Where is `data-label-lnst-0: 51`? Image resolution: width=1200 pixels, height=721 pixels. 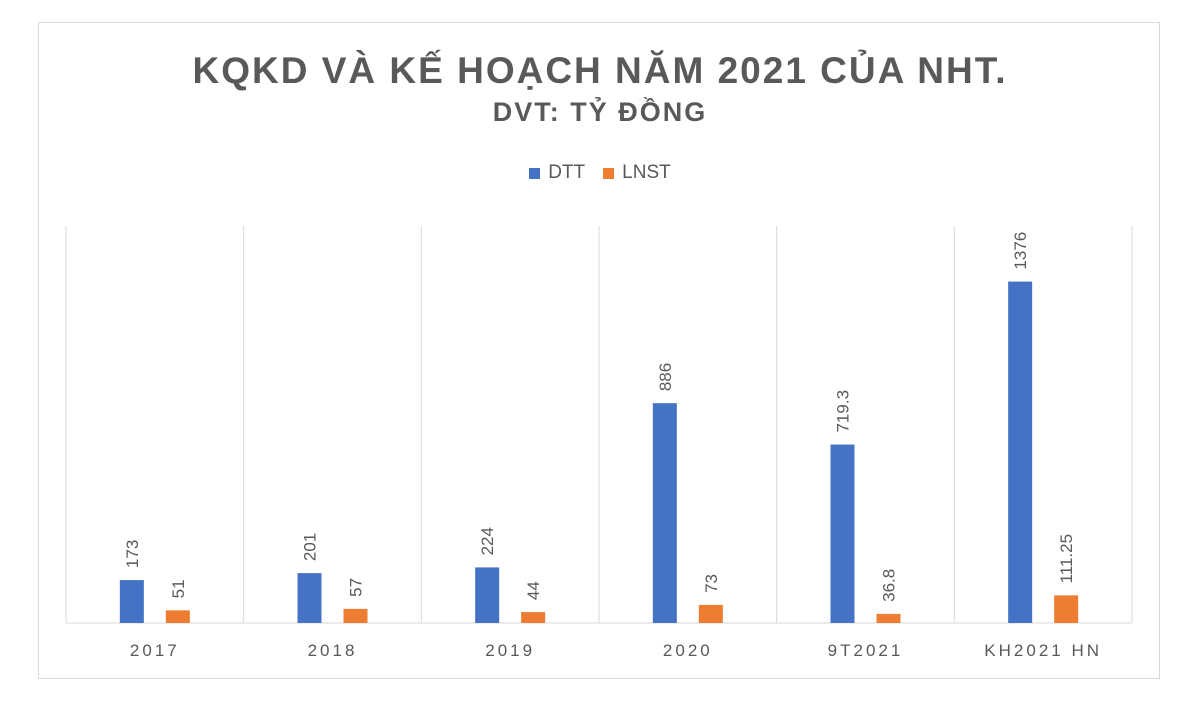 data-label-lnst-0: 51 is located at coordinates (178, 588).